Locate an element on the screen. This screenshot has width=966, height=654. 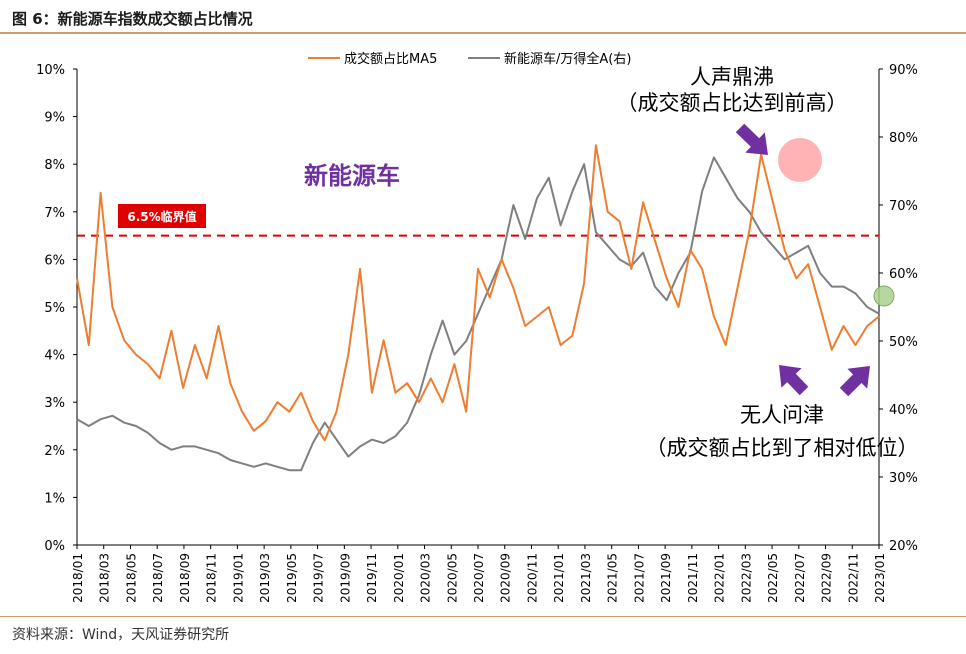
x-tick-label: 2020/01 is located at coordinates (399, 578).